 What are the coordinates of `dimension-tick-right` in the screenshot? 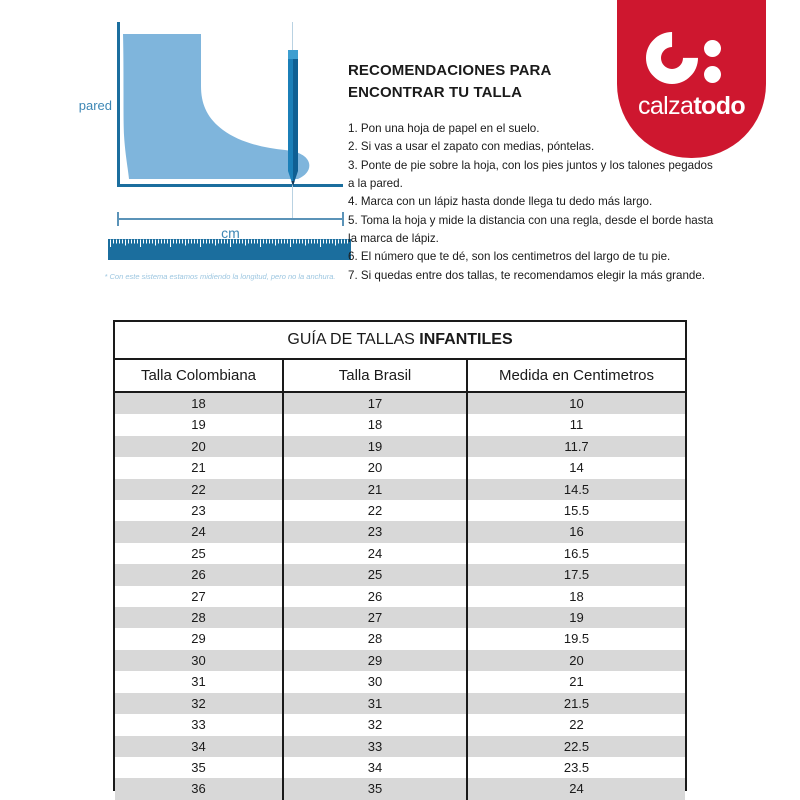 It's located at (343, 219).